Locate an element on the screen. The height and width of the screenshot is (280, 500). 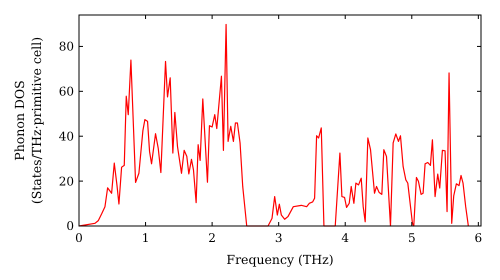
y-axis-title: Phonon DOS (States/THz·primitive cell) is located at coordinates (28, 120).